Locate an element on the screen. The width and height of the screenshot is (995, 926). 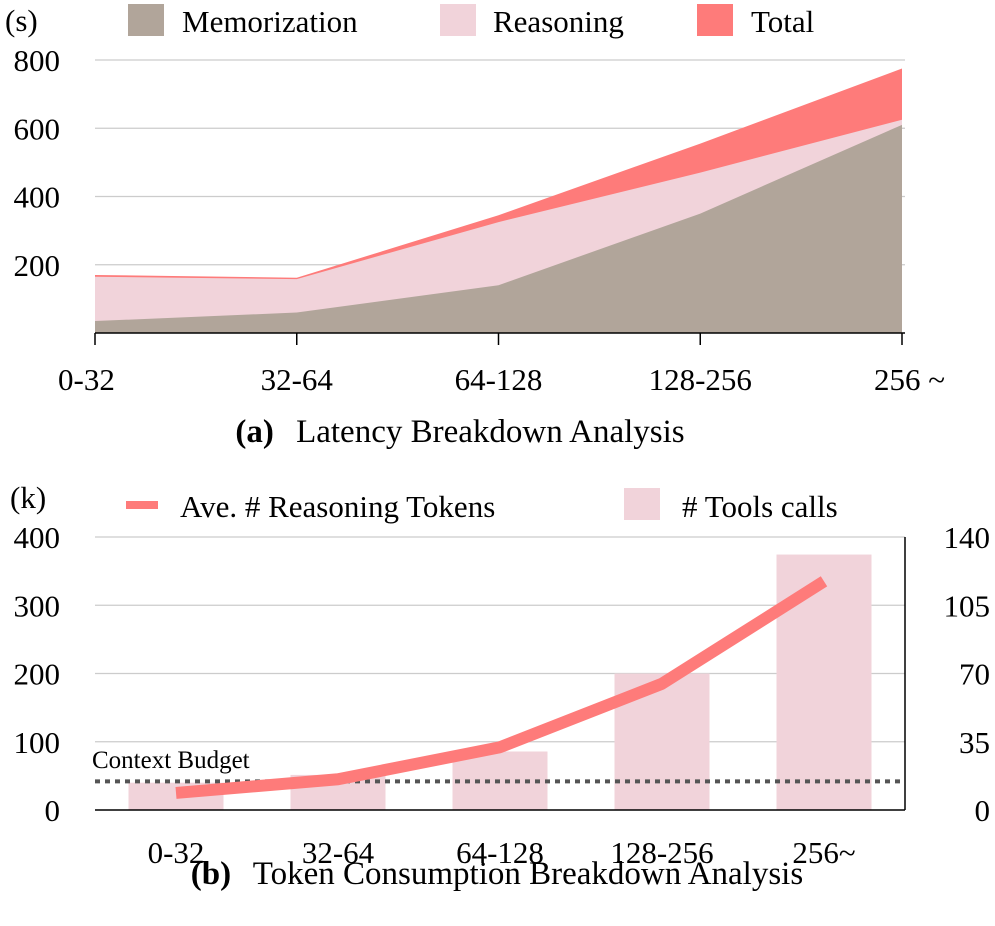
latency-y-unit: (s) is located at coordinates (21, 20).